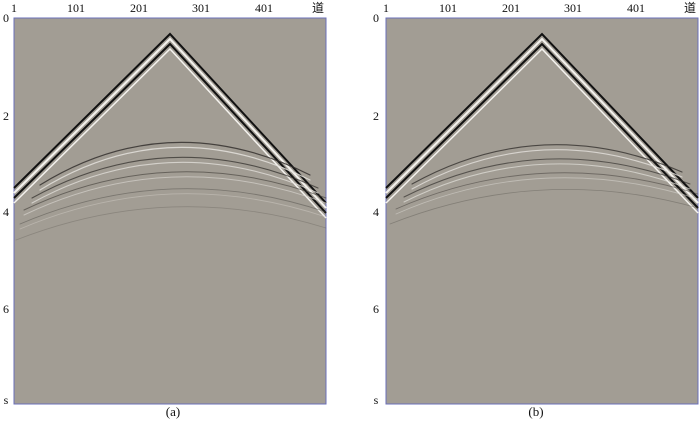 The image size is (700, 421). Describe the element at coordinates (173, 411) in the screenshot. I see `panel-caption: (a)` at that location.